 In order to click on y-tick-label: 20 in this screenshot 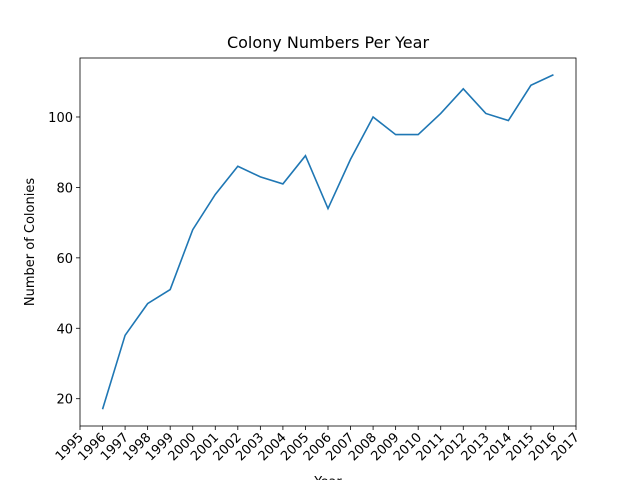, I will do `click(64, 400)`.